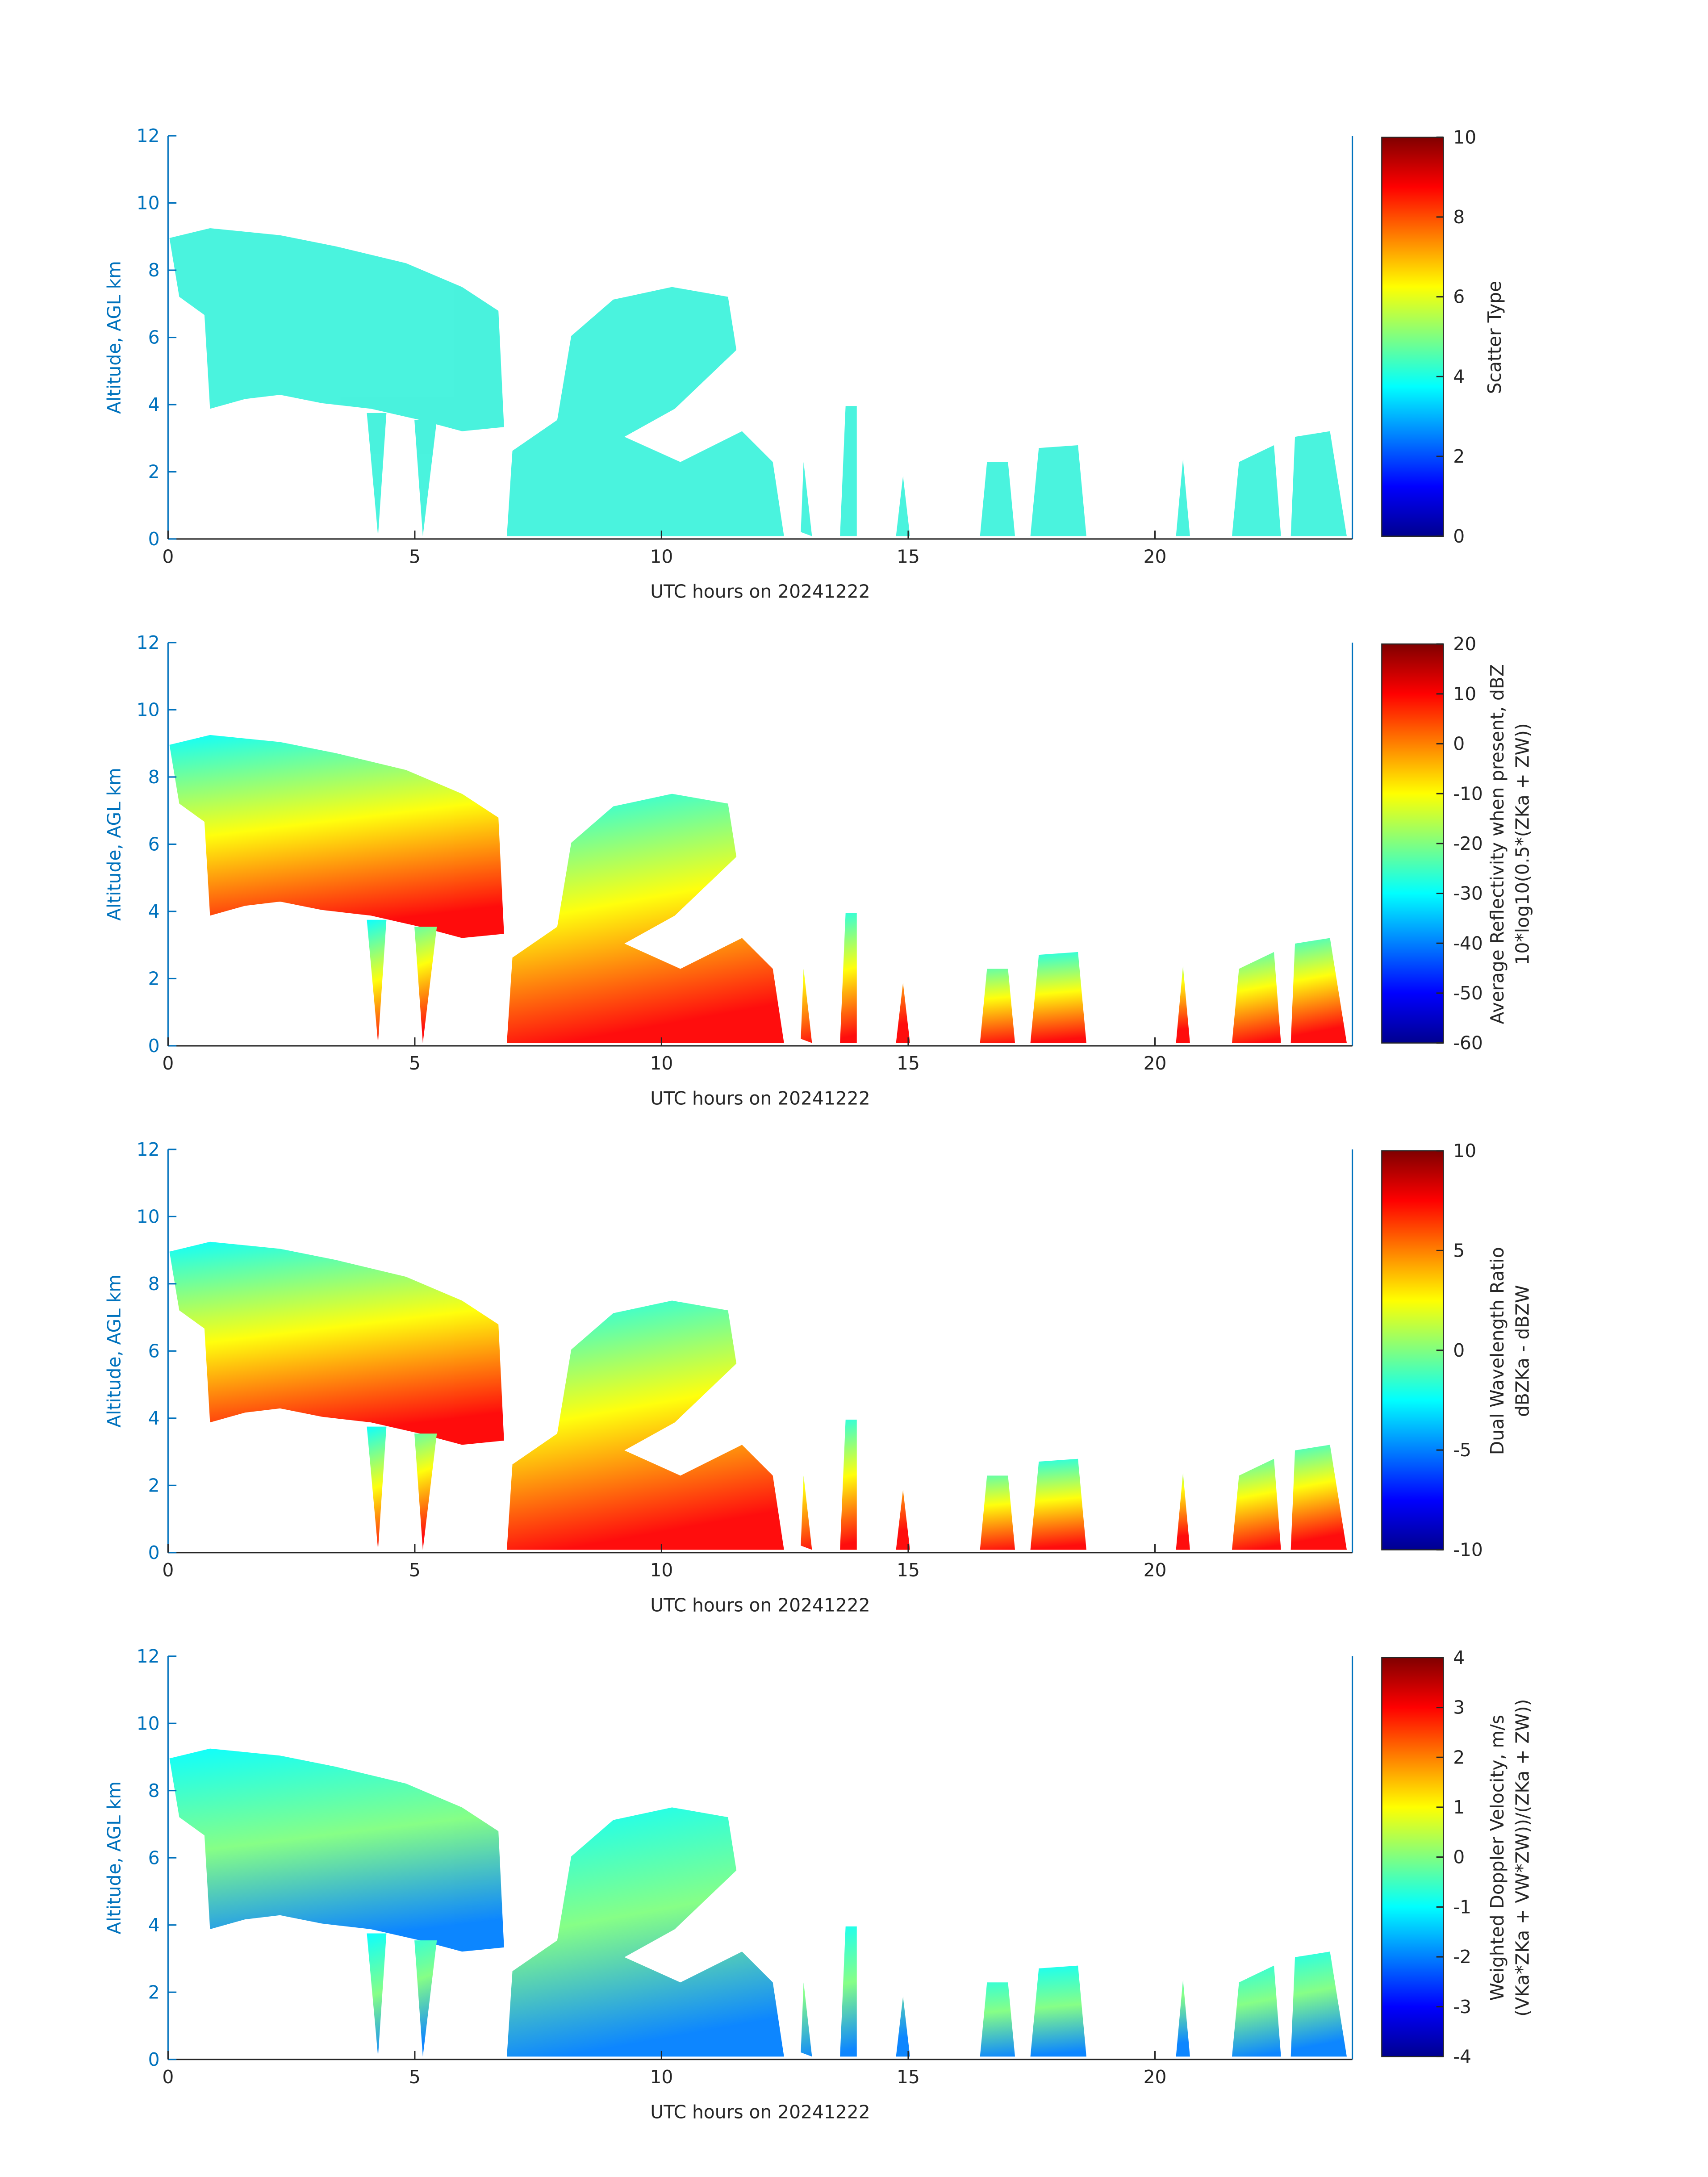 The image size is (1708, 2177). Describe the element at coordinates (1497, 844) in the screenshot. I see `colorbar-label: Average Reflectivity when present, dBZ` at that location.